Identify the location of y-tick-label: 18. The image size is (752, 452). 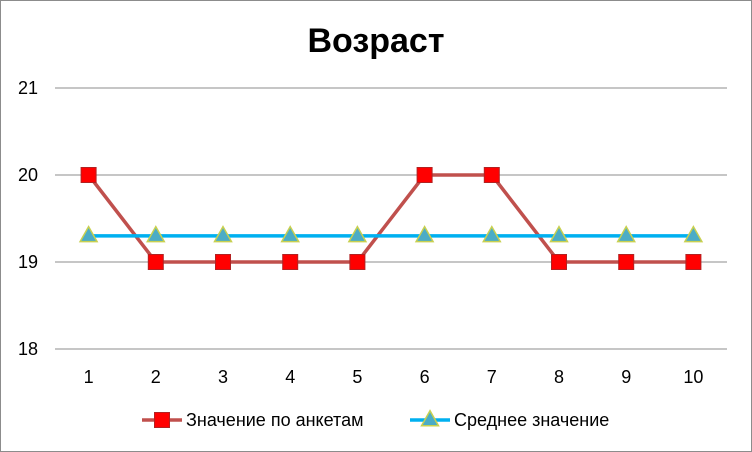
(28, 349).